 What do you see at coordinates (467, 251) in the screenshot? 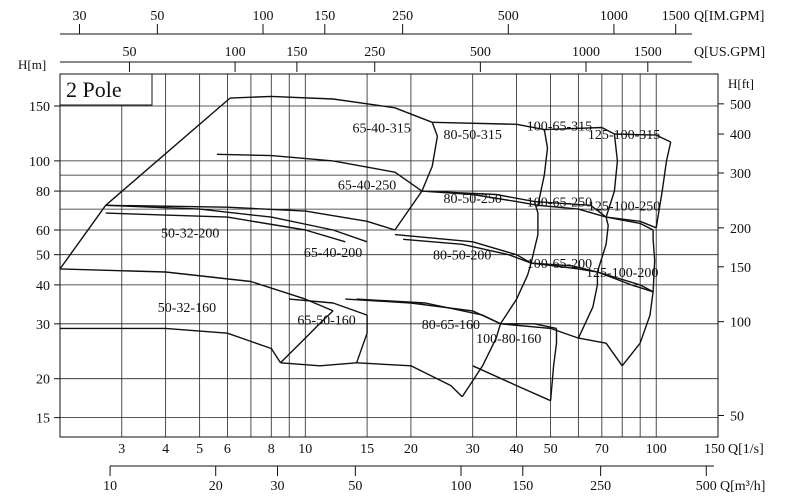
I see `curve-80-50-250-bottom` at bounding box center [467, 251].